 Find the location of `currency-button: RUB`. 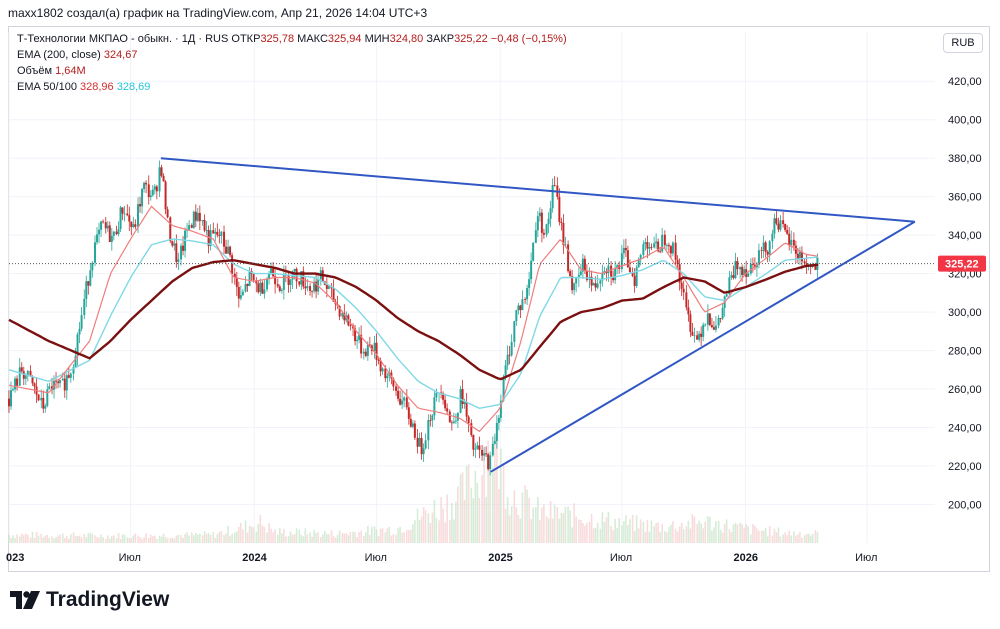

currency-button: RUB is located at coordinates (963, 43).